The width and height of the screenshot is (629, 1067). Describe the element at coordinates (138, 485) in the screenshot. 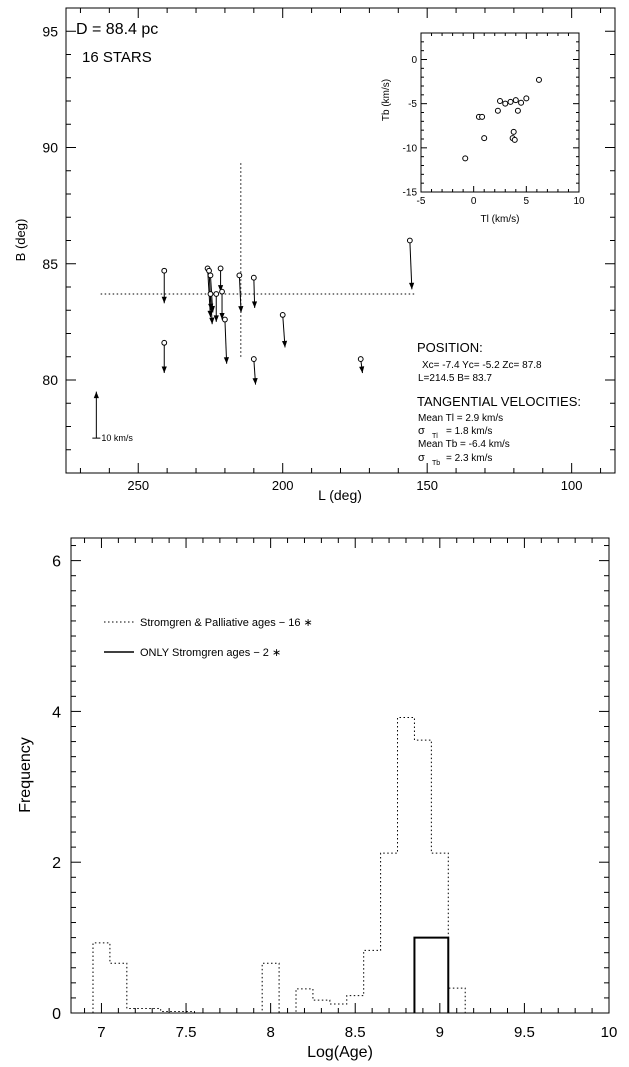

I see `top-x-tick-label: 250` at that location.